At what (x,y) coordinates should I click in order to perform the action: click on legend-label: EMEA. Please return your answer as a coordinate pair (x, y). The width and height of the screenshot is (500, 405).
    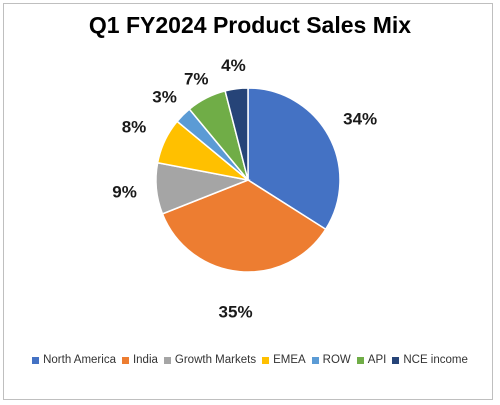
    Looking at the image, I should click on (289, 360).